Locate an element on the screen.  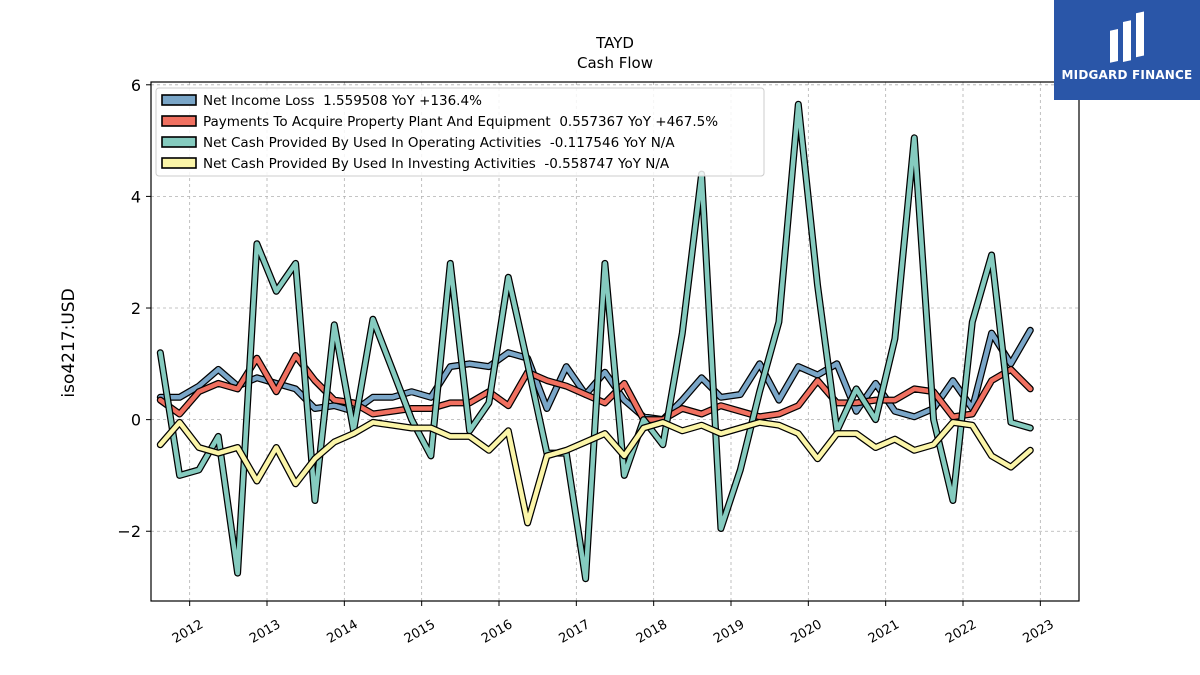
y-tick-label: 6 is located at coordinates (136, 85).